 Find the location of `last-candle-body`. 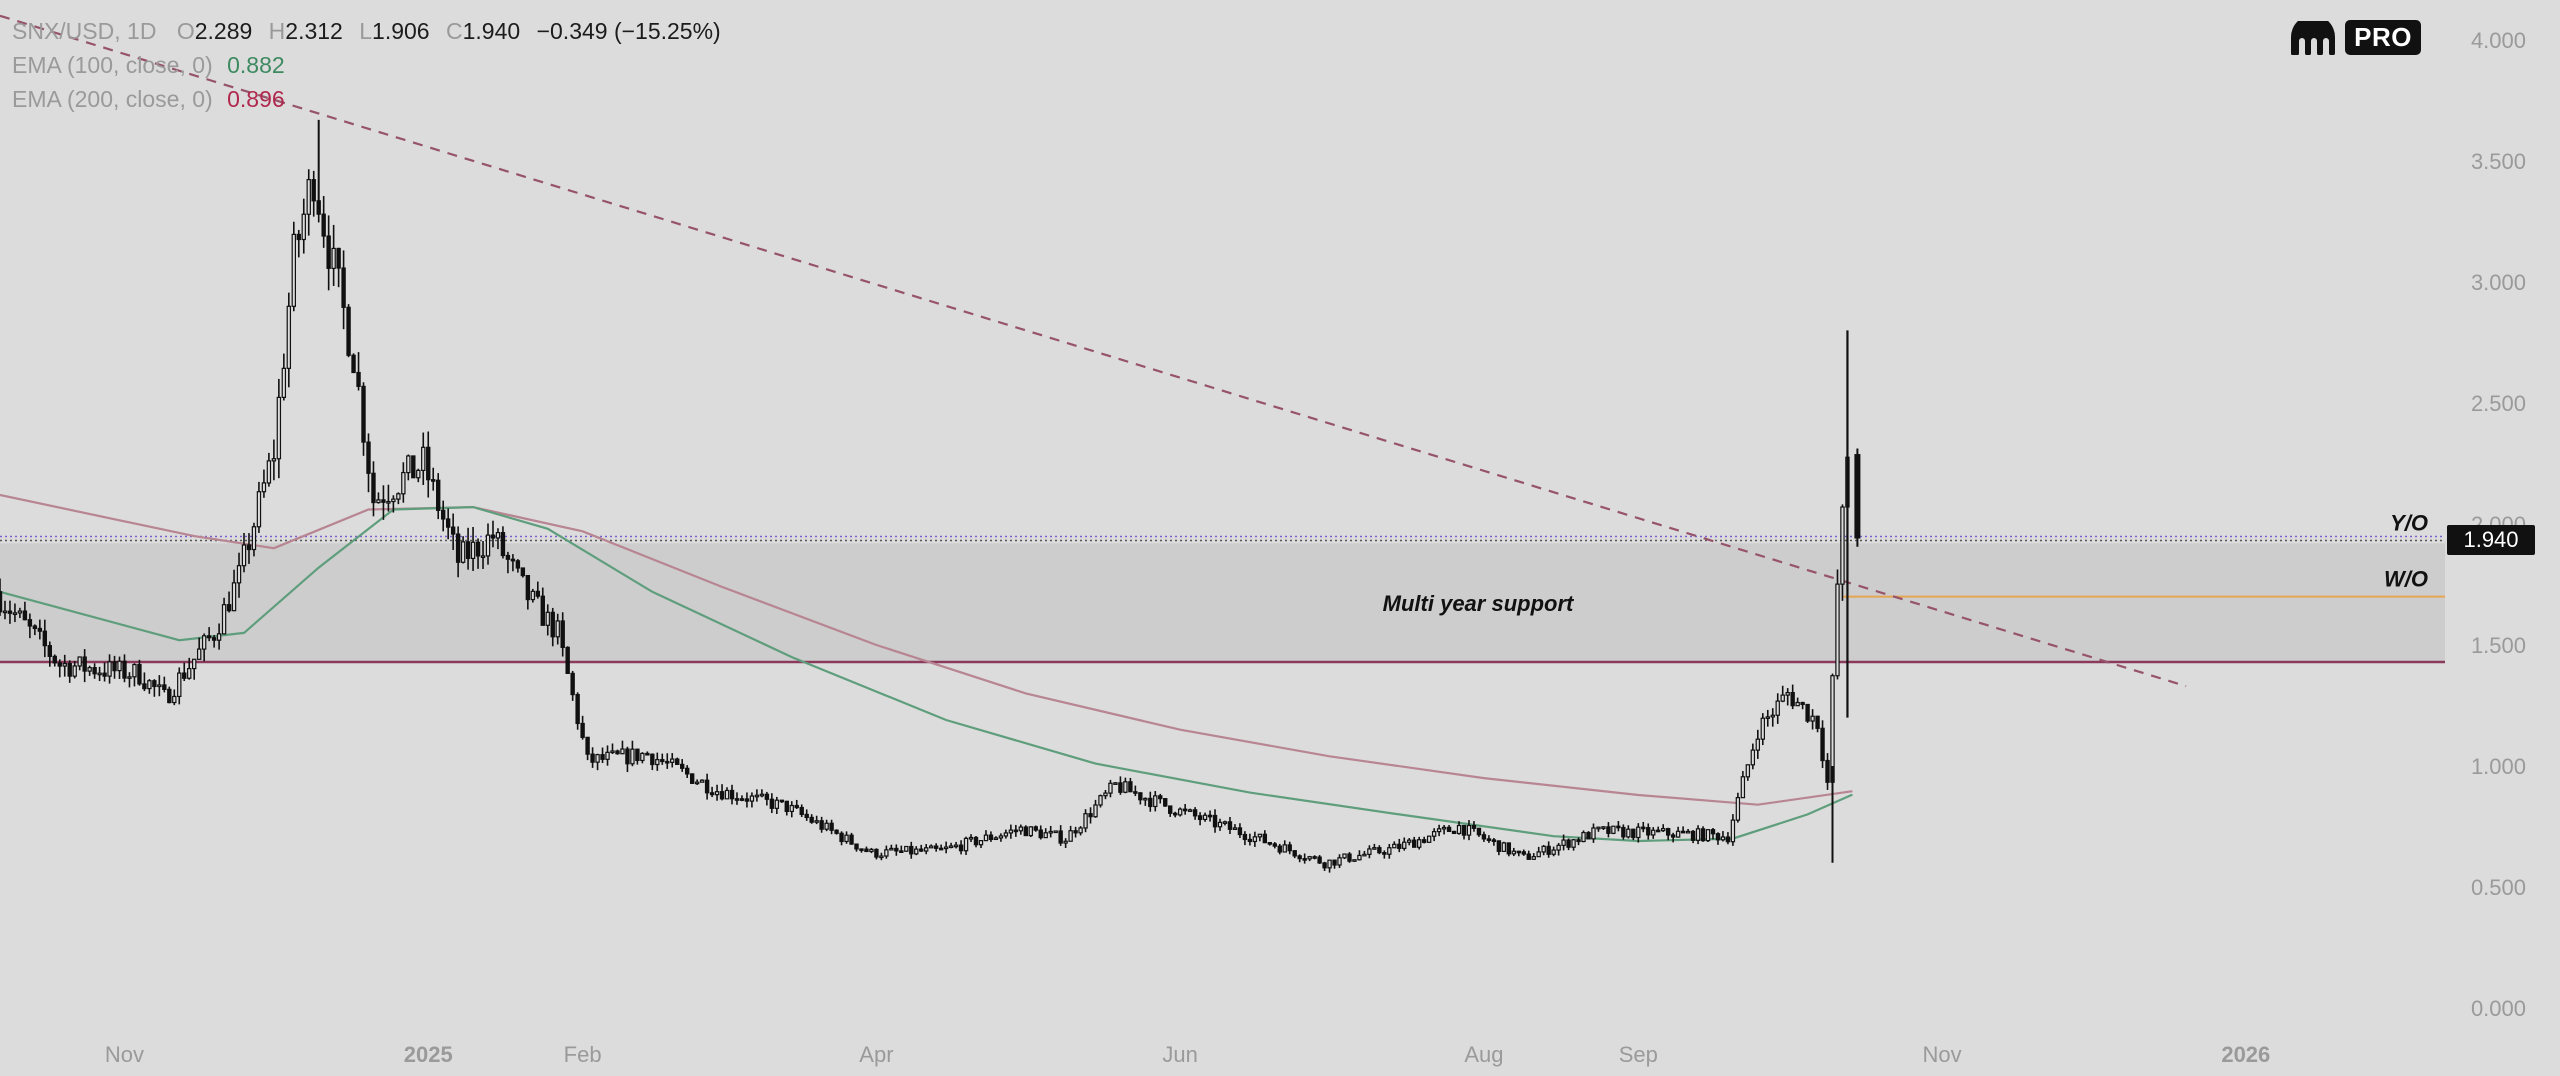

last-candle-body is located at coordinates (1857, 496).